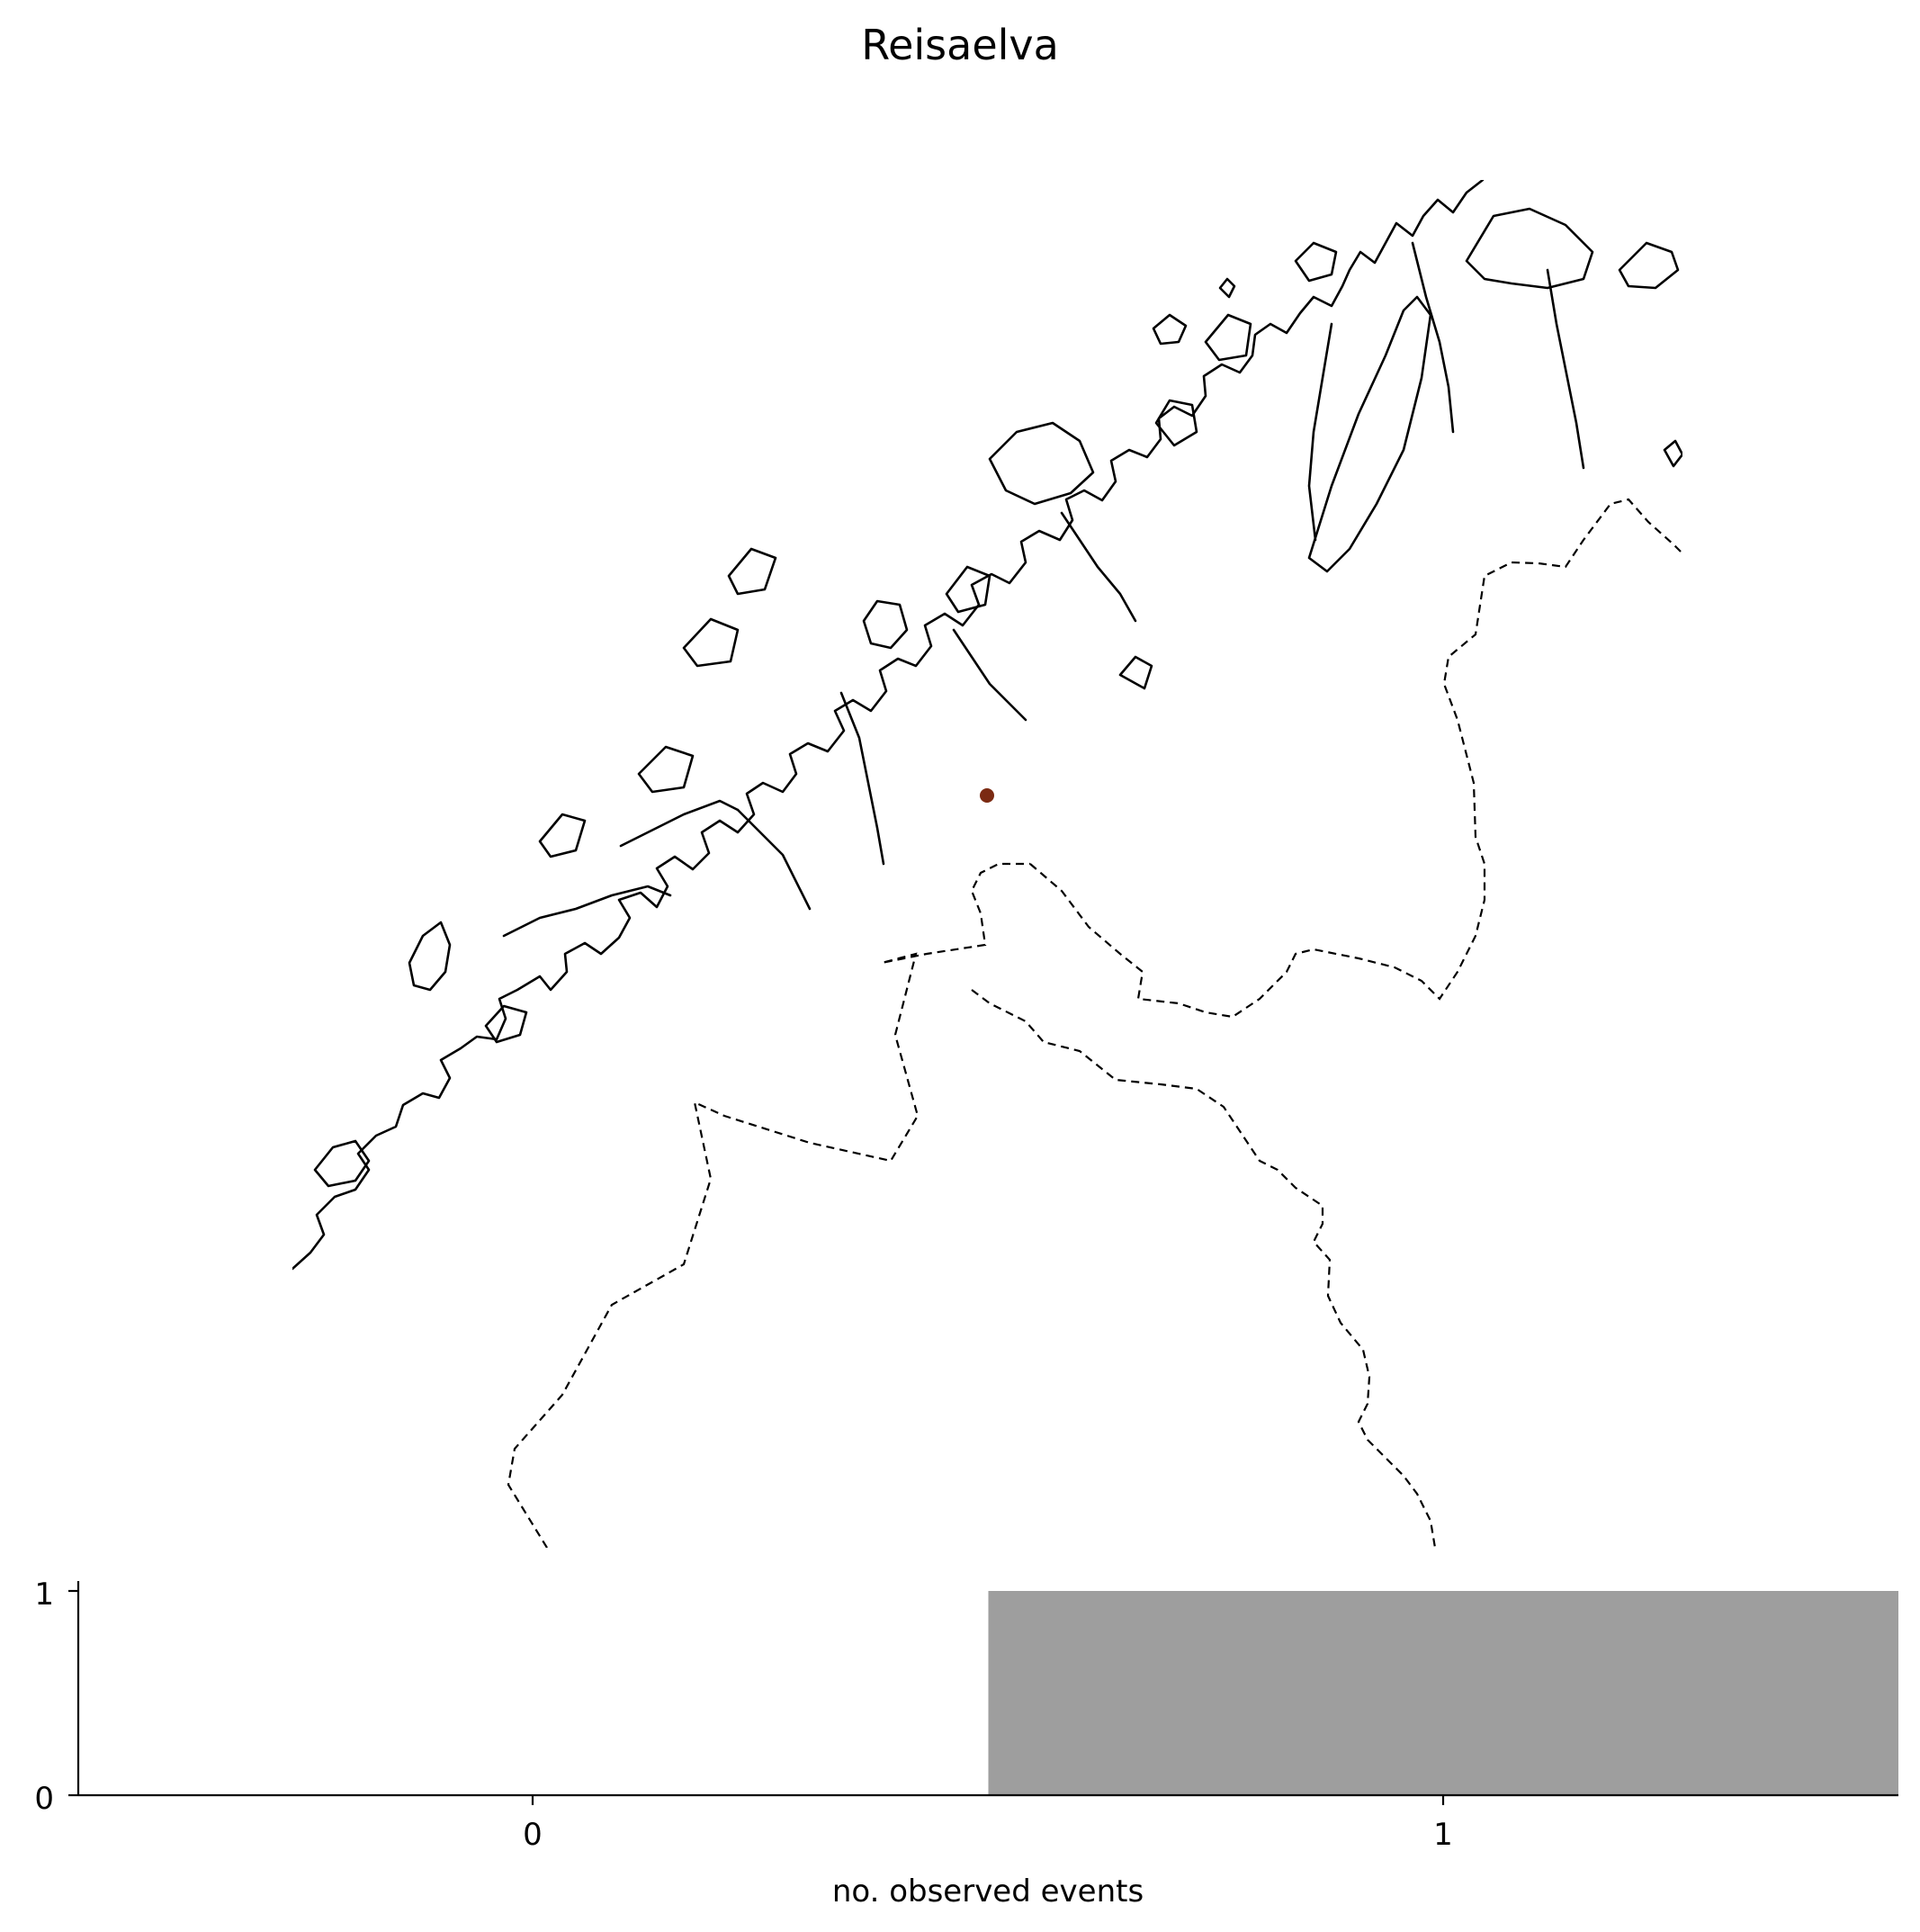  What do you see at coordinates (1355, 758) in the screenshot?
I see `border-norway-finland` at bounding box center [1355, 758].